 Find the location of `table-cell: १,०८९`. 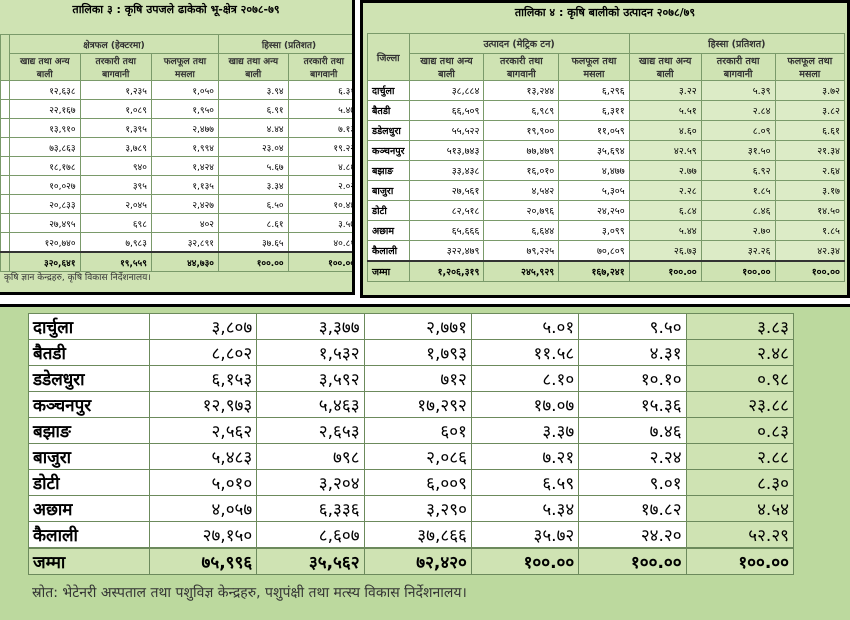

table-cell: १,०८९ is located at coordinates (115, 109).